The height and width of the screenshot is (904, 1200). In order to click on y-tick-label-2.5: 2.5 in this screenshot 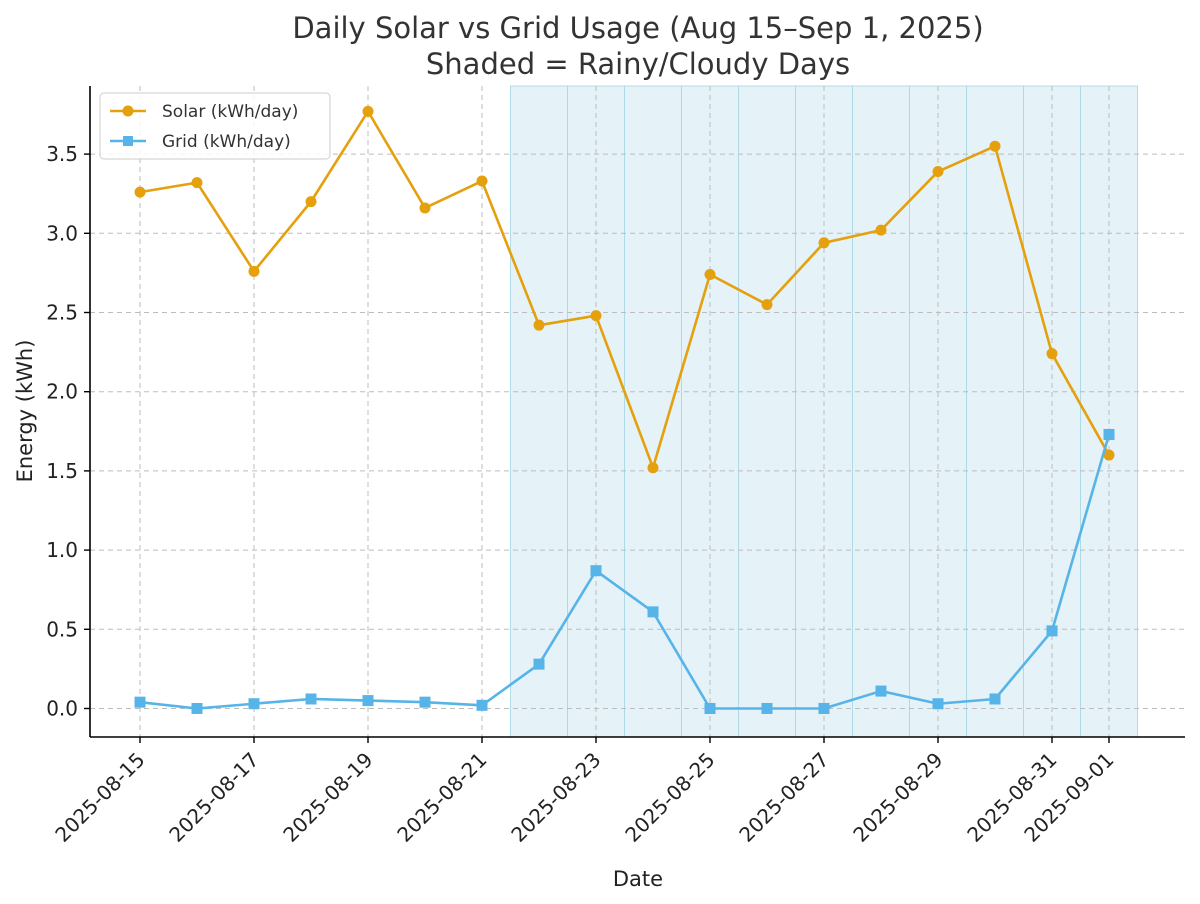, I will do `click(62, 313)`.